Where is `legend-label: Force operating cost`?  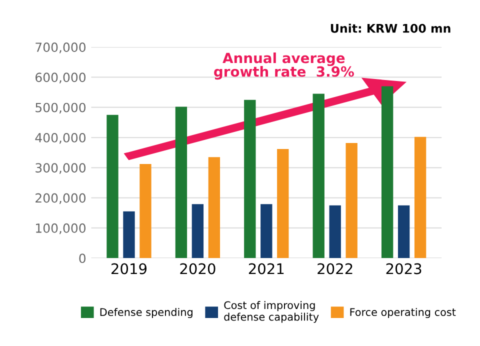
legend-label: Force operating cost is located at coordinates (403, 313).